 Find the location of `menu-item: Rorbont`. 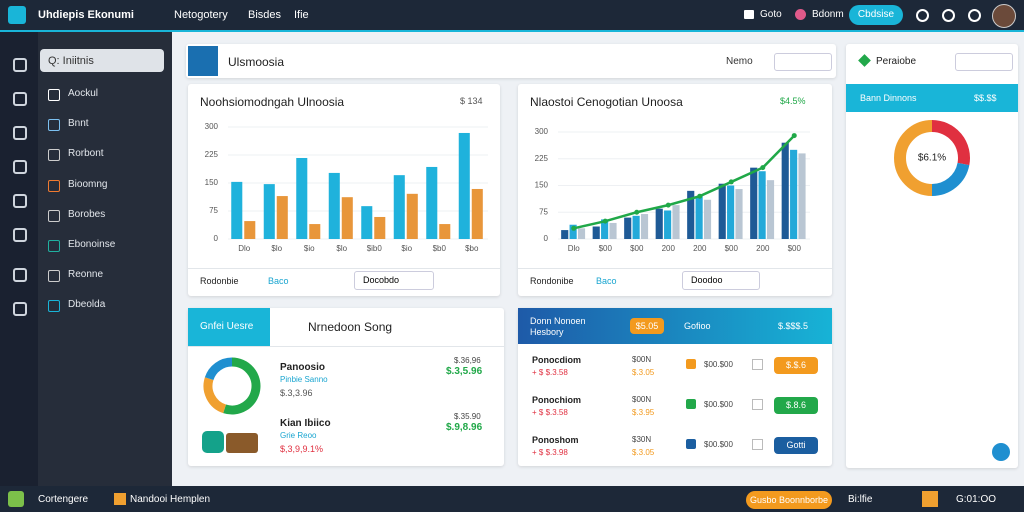

menu-item: Rorbont is located at coordinates (86, 154).